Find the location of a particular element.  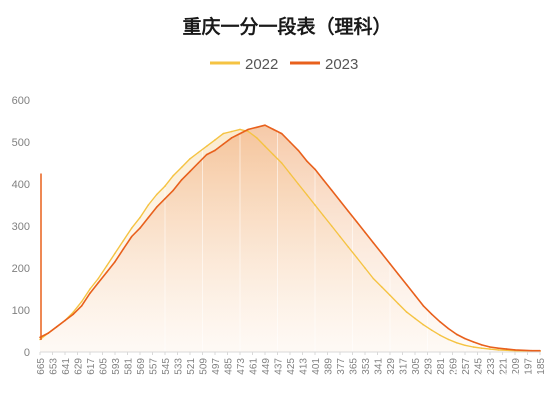

y-tick-label: 100 is located at coordinates (21, 311).